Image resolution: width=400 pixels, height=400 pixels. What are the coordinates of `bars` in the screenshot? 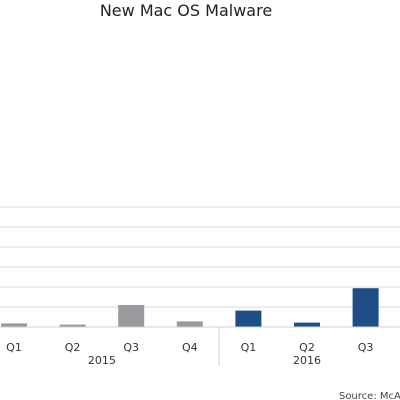 It's located at (190, 307).